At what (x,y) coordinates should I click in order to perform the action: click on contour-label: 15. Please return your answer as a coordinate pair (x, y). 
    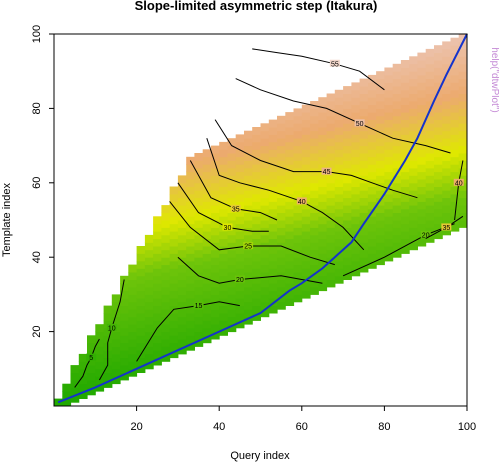
    Looking at the image, I should click on (199, 306).